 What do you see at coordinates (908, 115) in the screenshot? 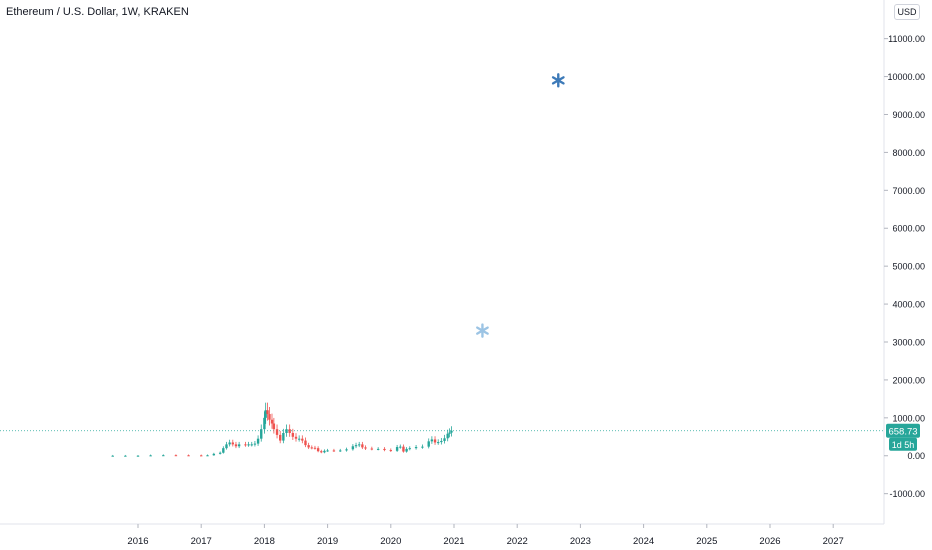
I see `y-tick-label: 9000.00` at bounding box center [908, 115].